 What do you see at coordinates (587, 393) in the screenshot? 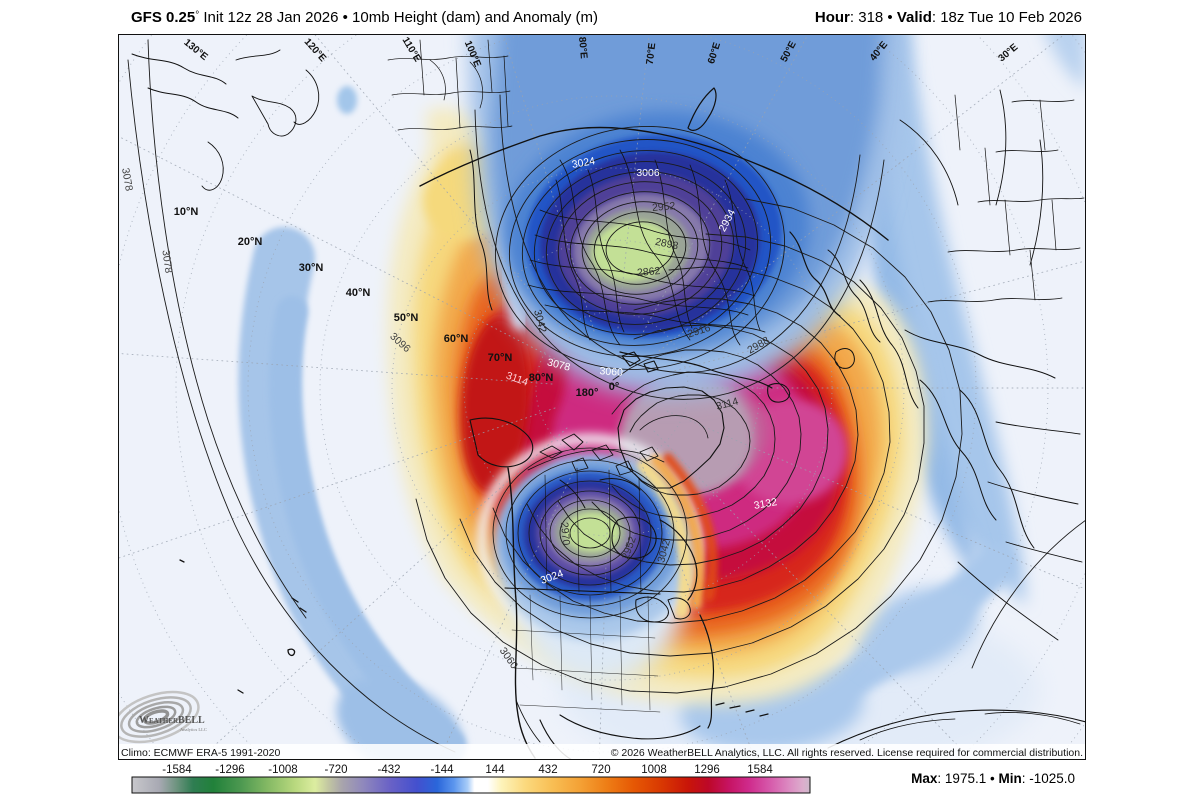
I see `svg-text: 180°` at bounding box center [587, 393].